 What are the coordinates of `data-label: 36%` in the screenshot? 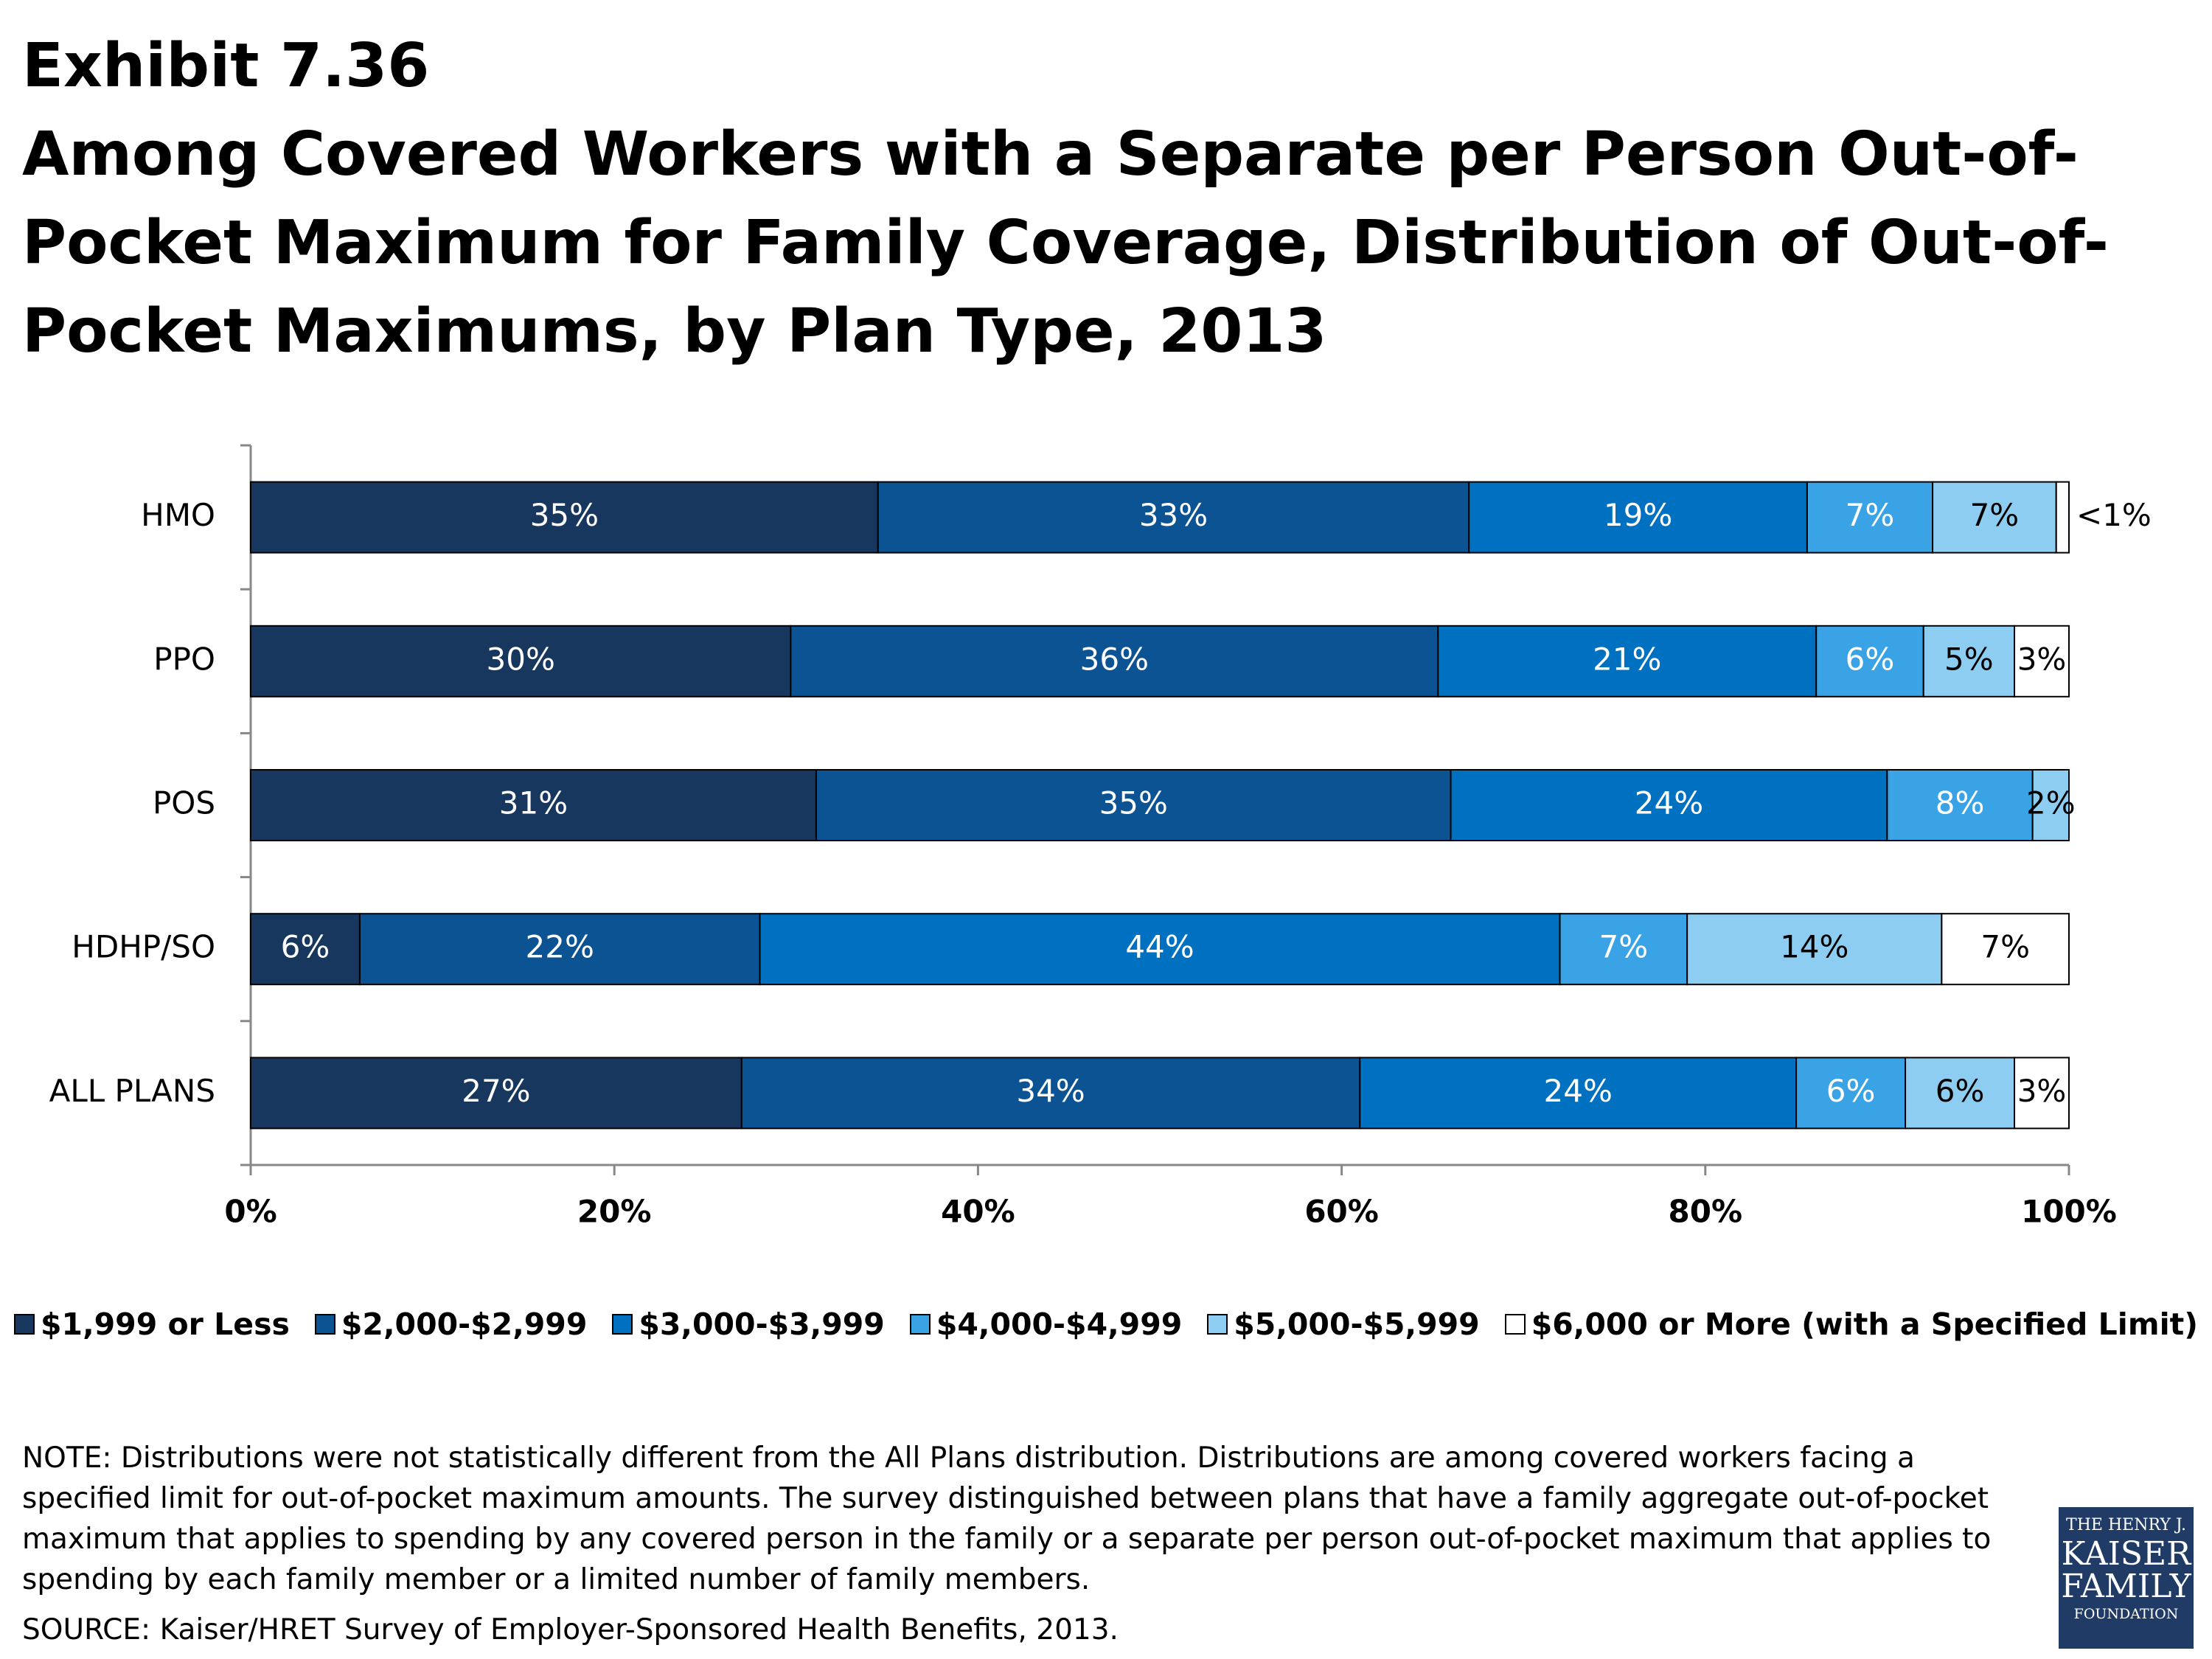 It's located at (1114, 659).